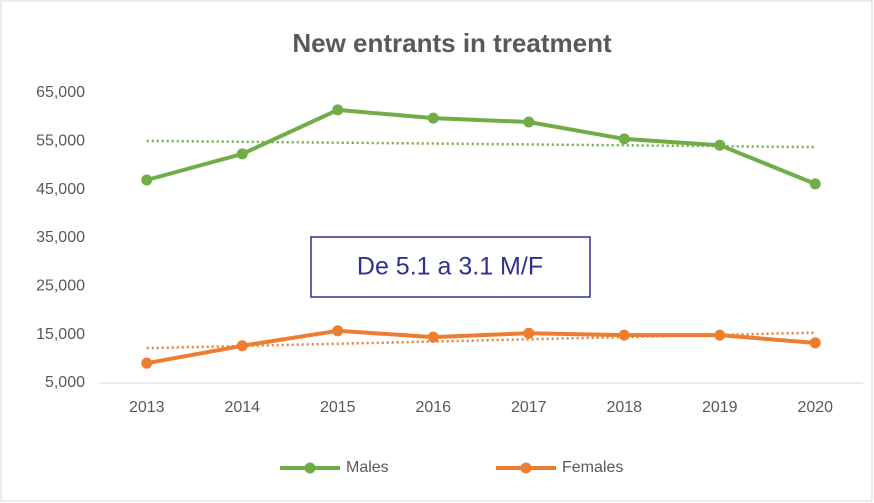 Image resolution: width=874 pixels, height=503 pixels. I want to click on legend-label: Females, so click(592, 467).